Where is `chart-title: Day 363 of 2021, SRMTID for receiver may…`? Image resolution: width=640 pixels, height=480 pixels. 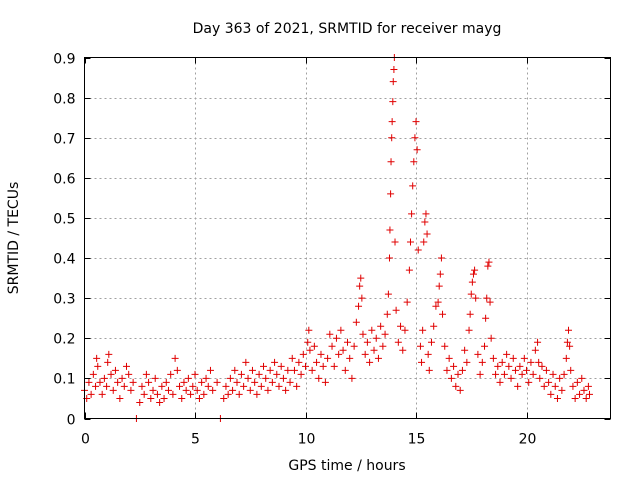 chart-title: Day 363 of 2021, SRMTID for receiver may… is located at coordinates (347, 29).